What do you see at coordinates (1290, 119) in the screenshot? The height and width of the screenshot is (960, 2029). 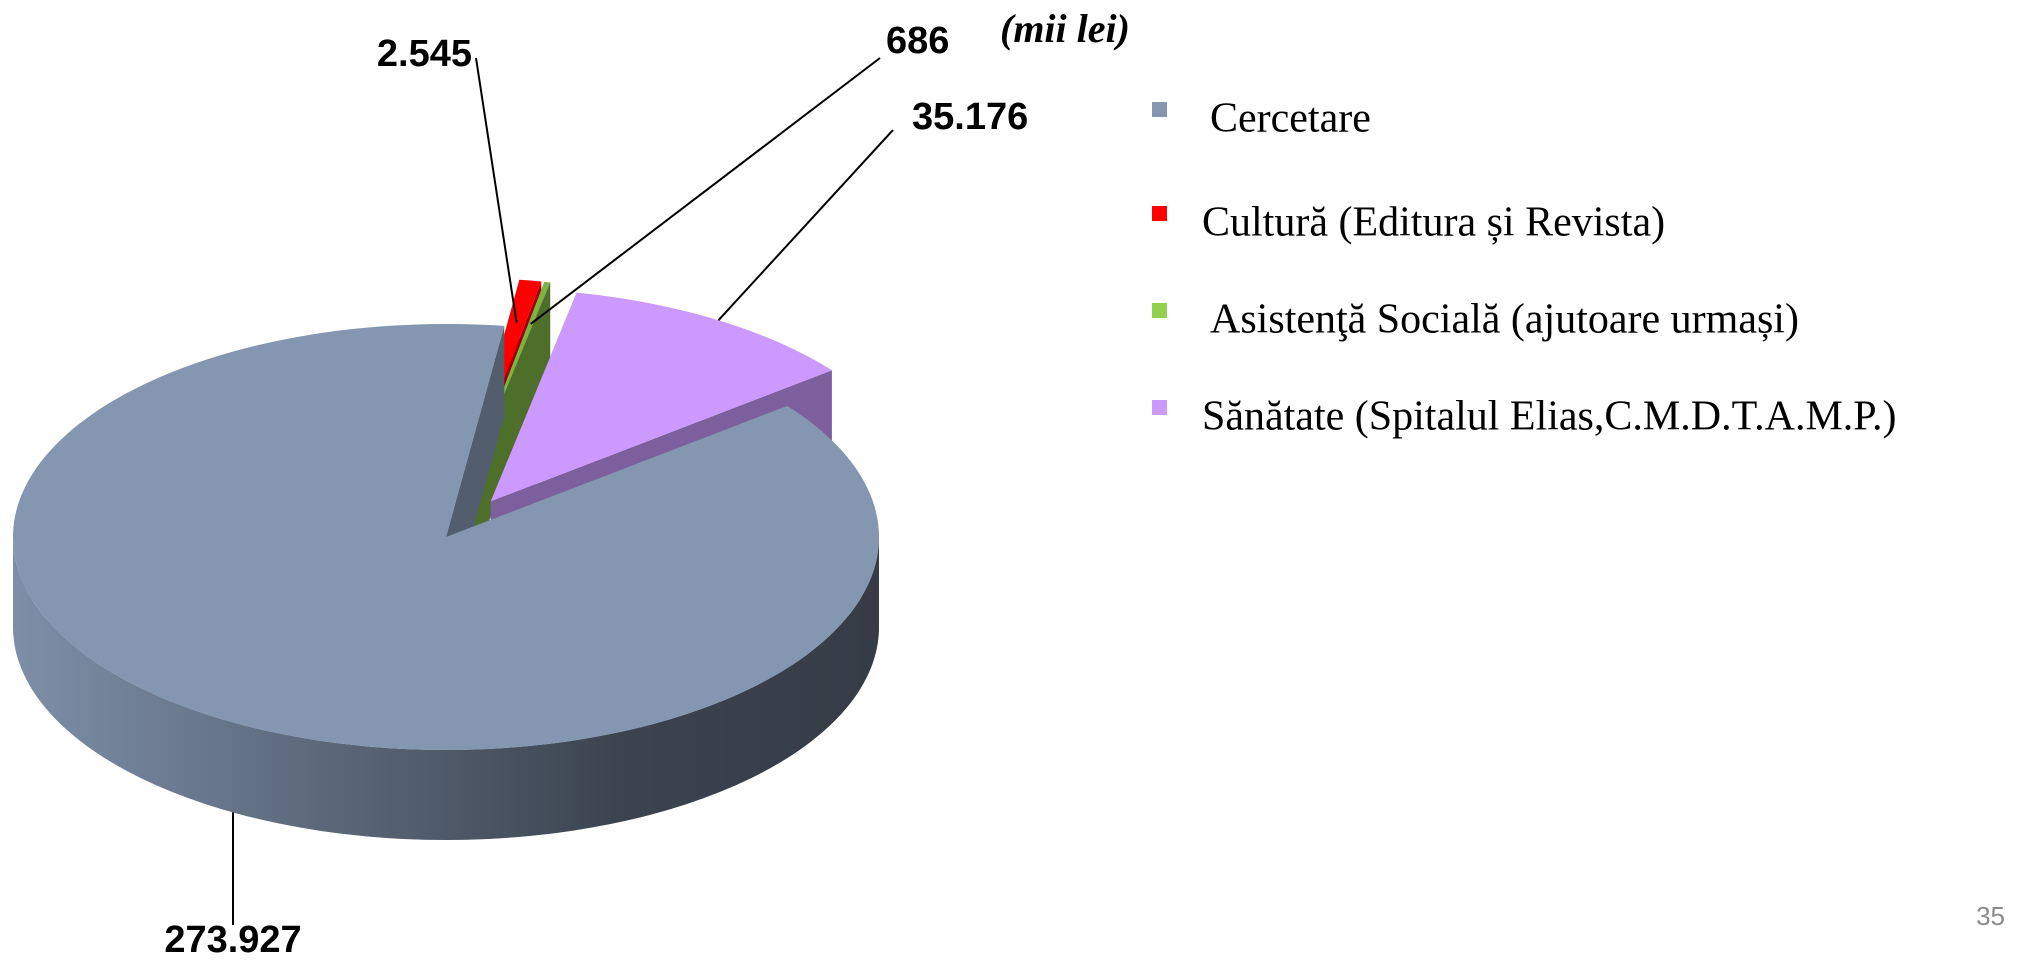 I see `legend-label: Cercetare` at bounding box center [1290, 119].